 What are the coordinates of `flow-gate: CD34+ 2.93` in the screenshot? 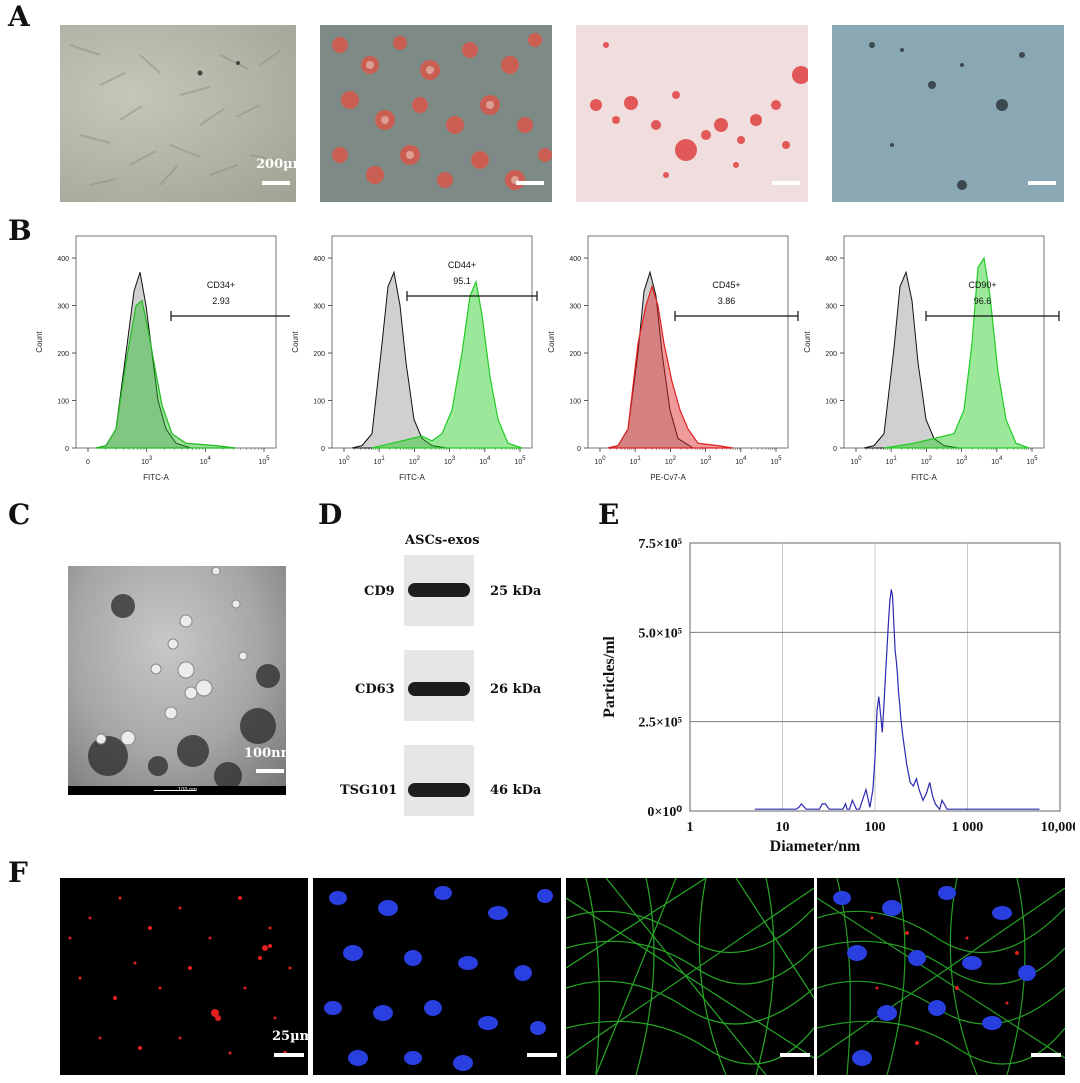 It's located at (230, 300).